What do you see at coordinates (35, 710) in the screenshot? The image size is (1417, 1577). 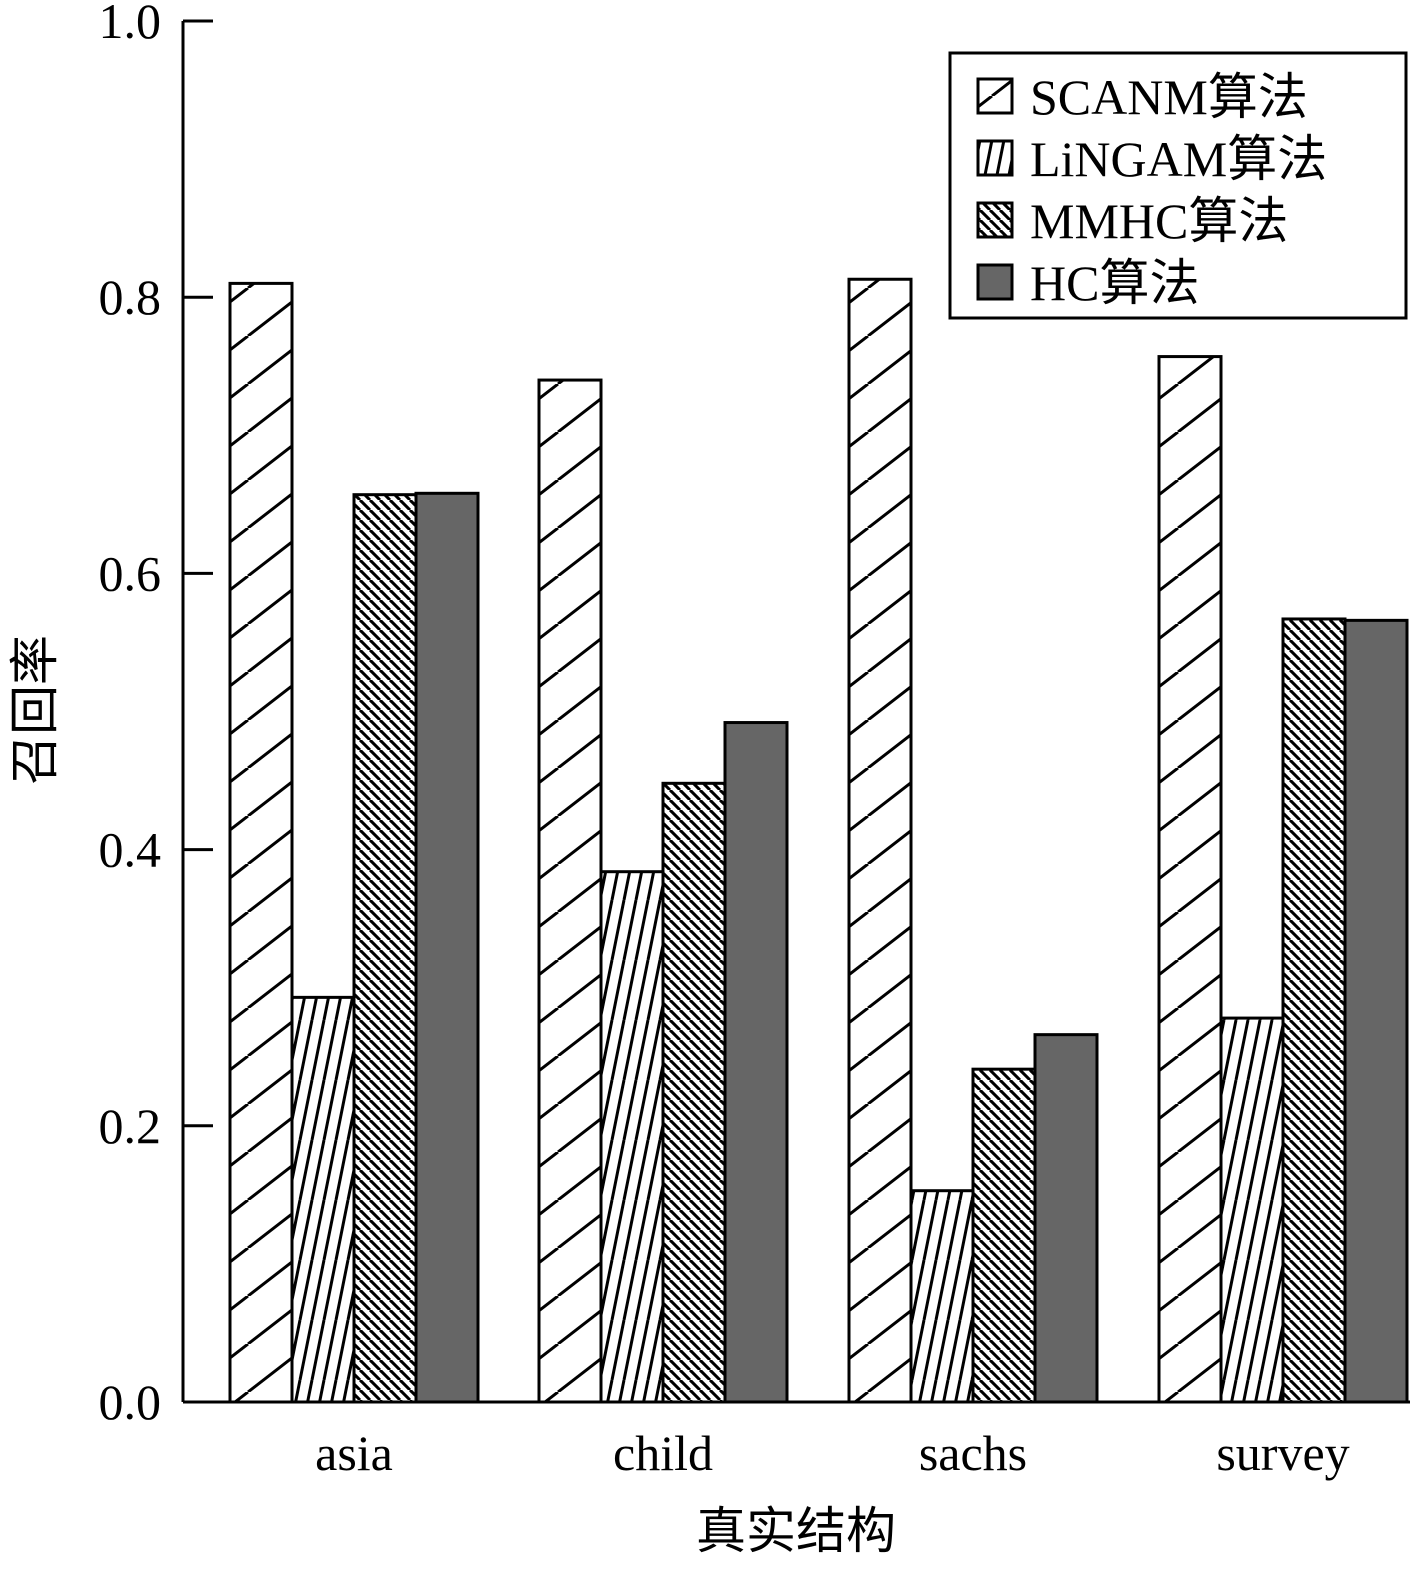 I see `y-axis-title: 召回率` at bounding box center [35, 710].